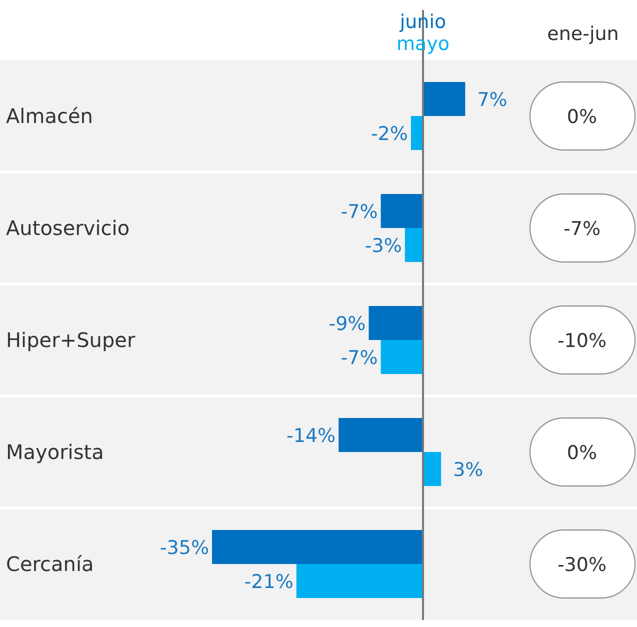  What do you see at coordinates (311, 436) in the screenshot?
I see `data-label: -14%` at bounding box center [311, 436].